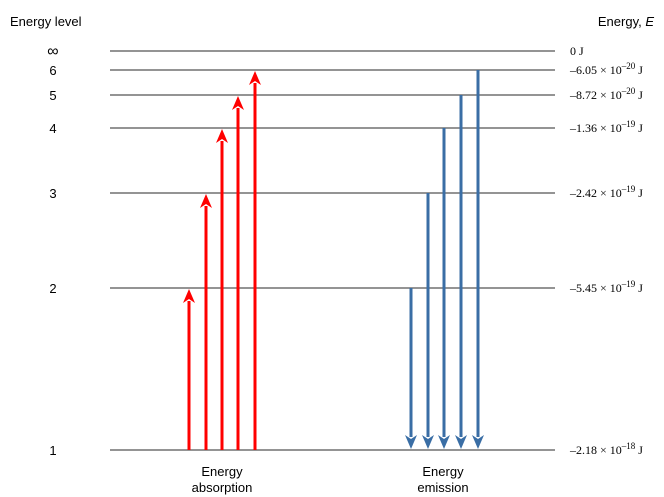 The image size is (664, 497). I want to click on emission-caption-line2: emission, so click(442, 487).